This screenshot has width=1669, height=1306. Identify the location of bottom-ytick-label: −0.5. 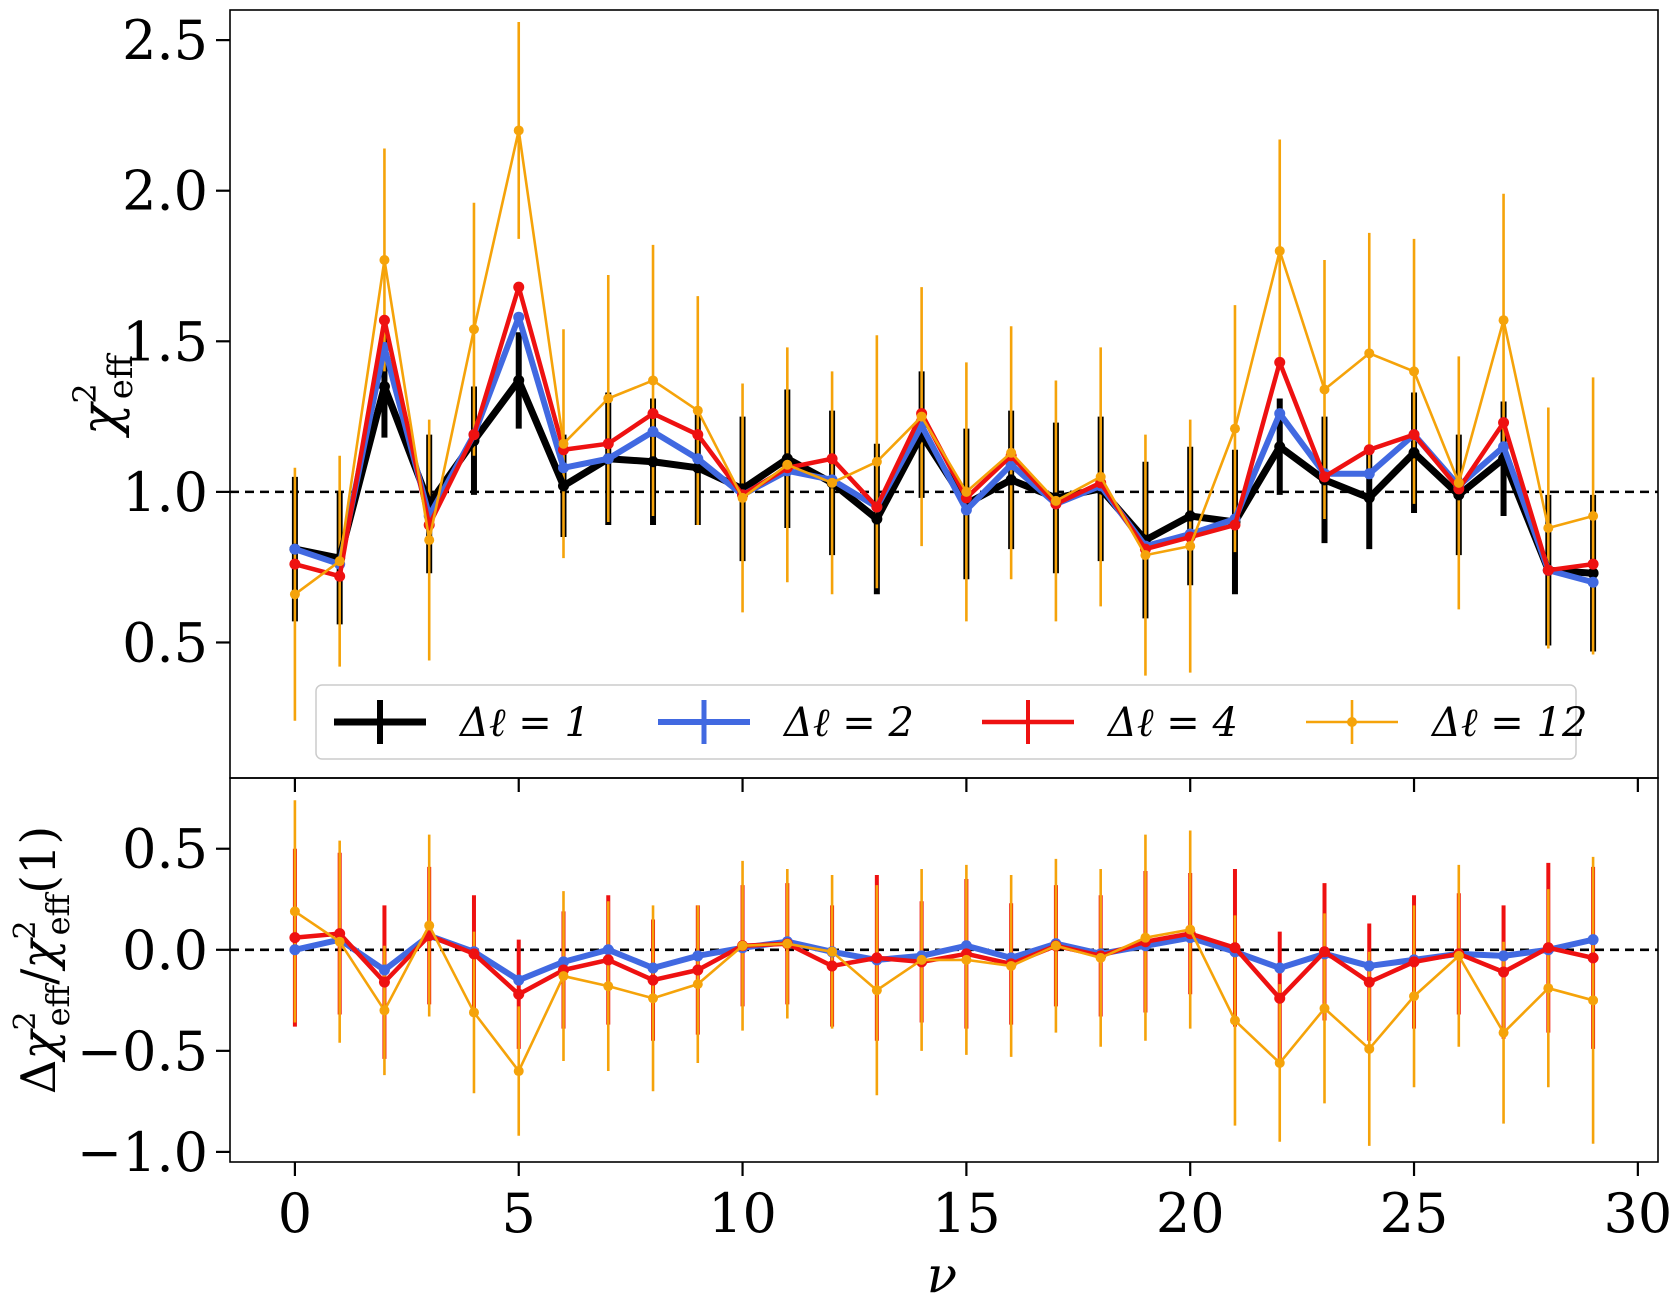
(142, 1051).